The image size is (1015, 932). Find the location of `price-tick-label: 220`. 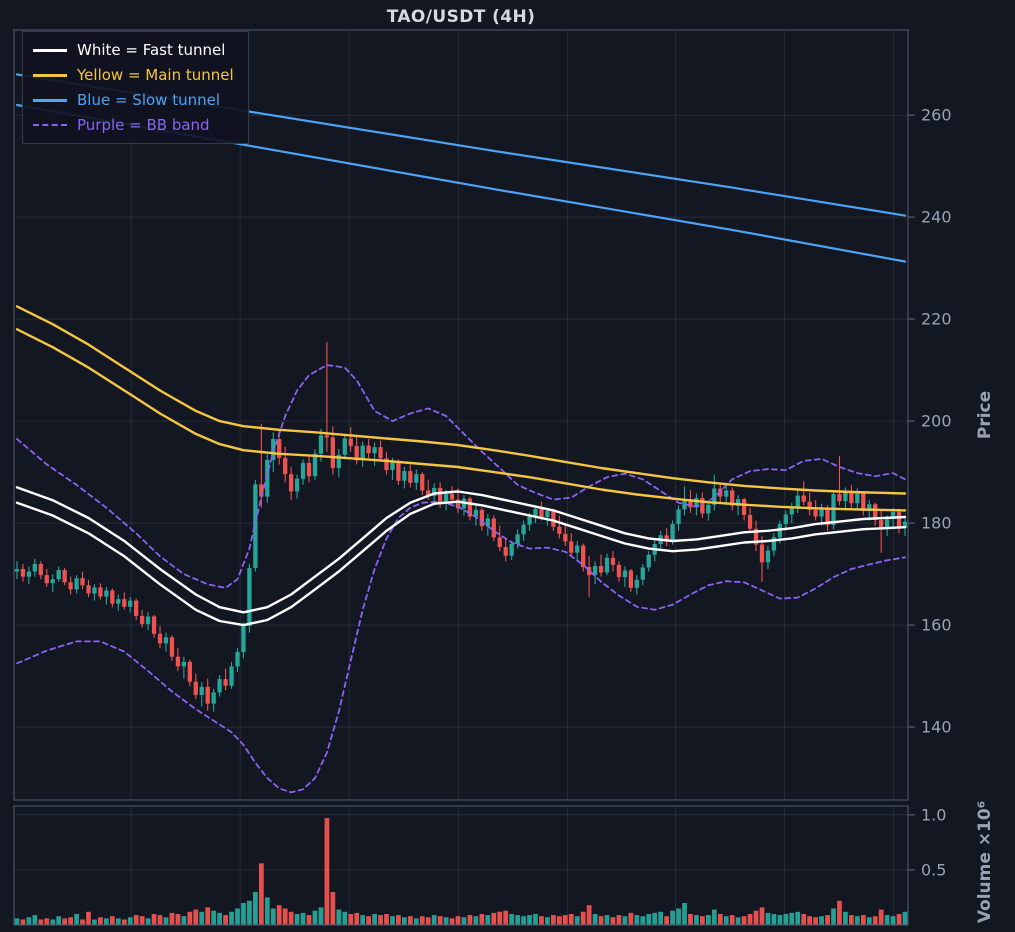

price-tick-label: 220 is located at coordinates (936, 319).